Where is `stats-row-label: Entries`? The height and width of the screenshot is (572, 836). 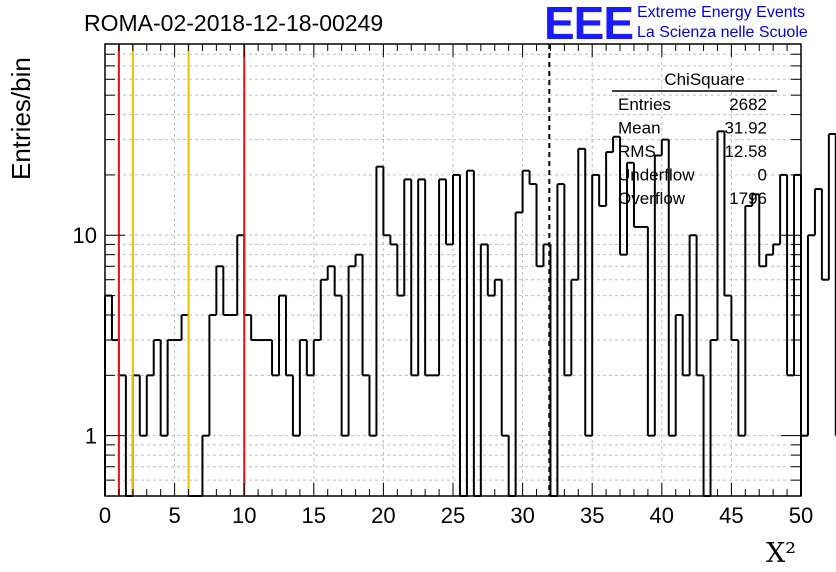
stats-row-label: Entries is located at coordinates (644, 104).